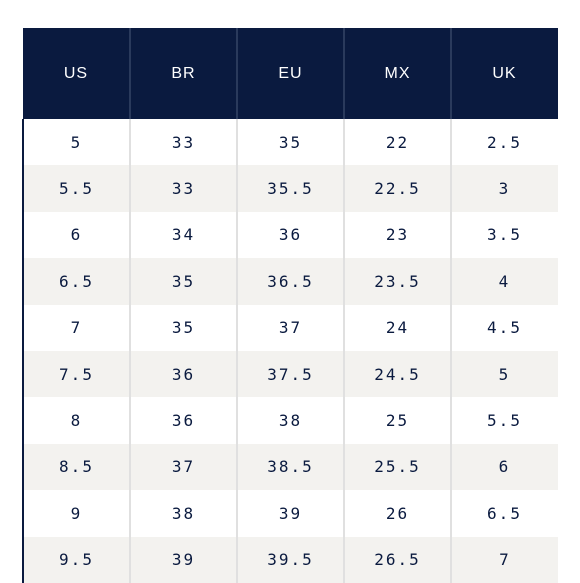  I want to click on table-row: 6 34 36 23 3.5, so click(290, 235).